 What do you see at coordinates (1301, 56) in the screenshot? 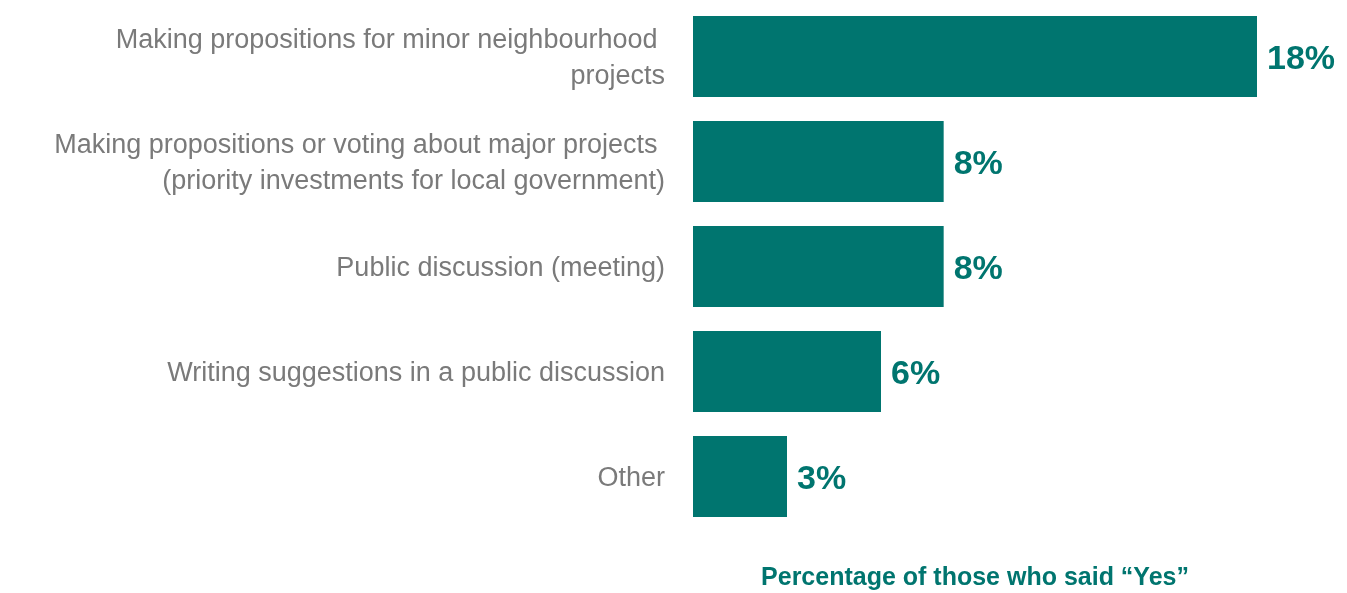
I see `data-label: 18%` at bounding box center [1301, 56].